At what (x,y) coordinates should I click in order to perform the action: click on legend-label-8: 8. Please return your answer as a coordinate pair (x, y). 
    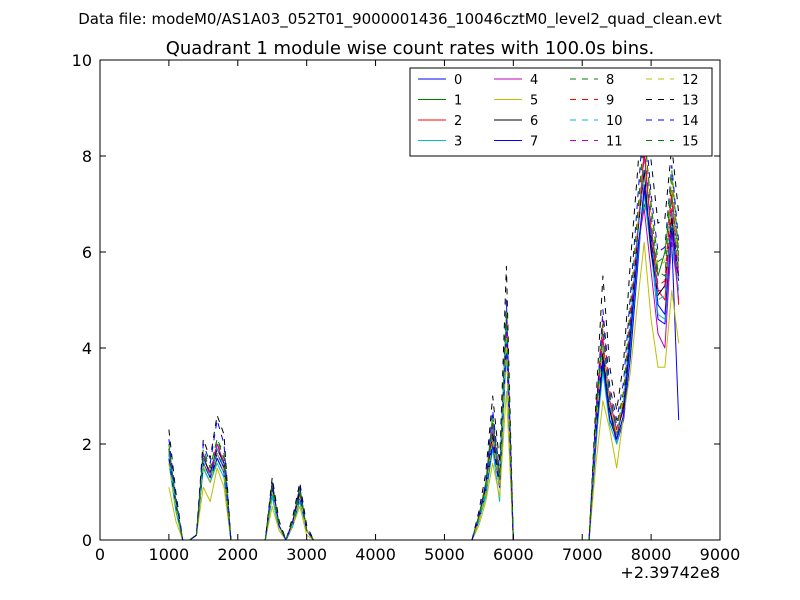
    Looking at the image, I should click on (610, 80).